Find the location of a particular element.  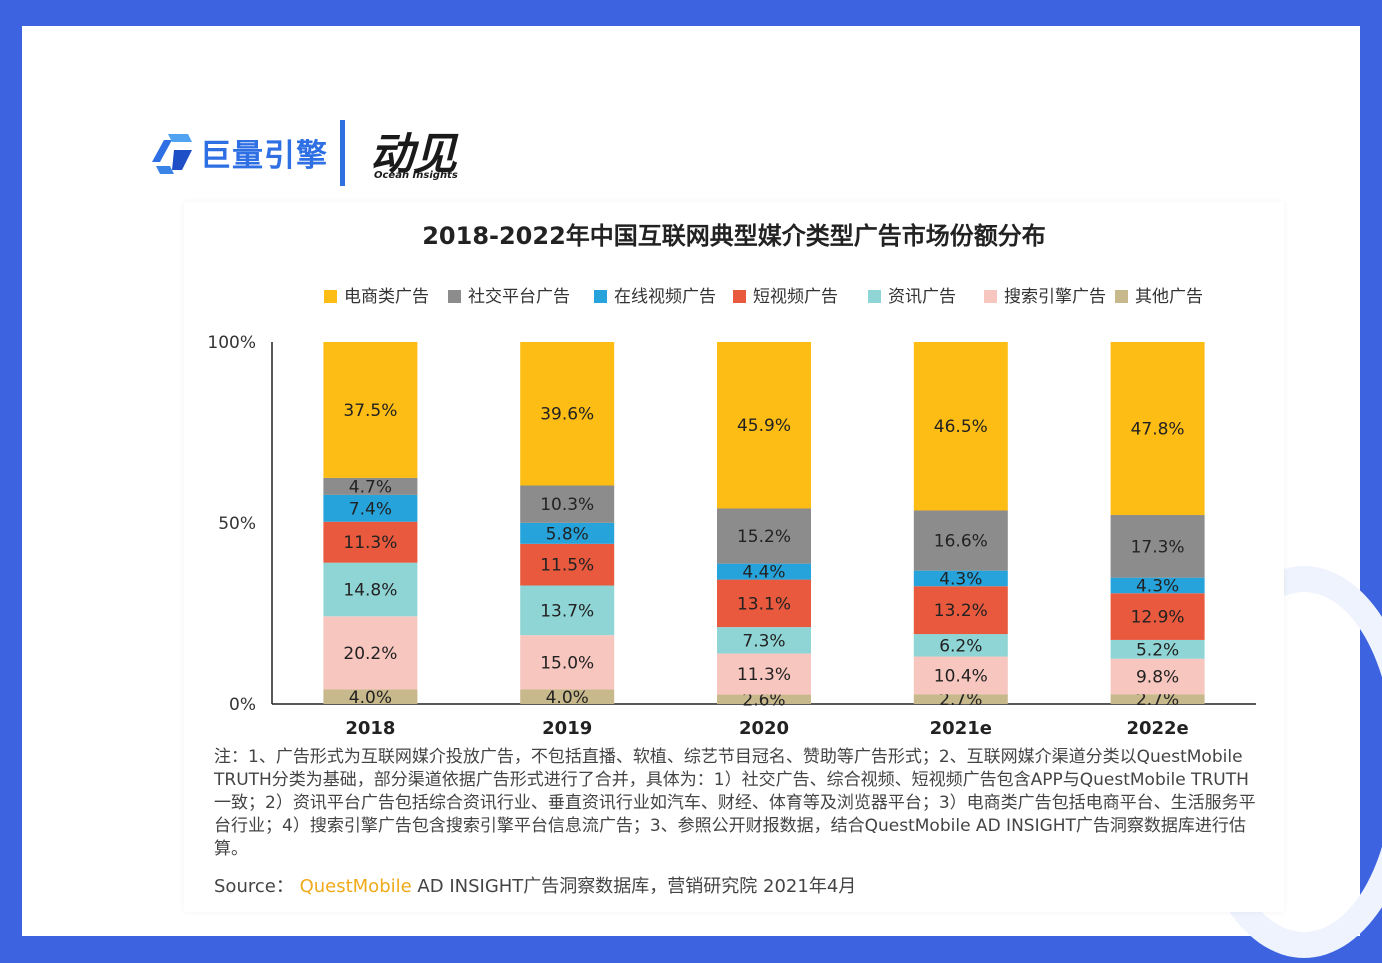

x-tick-label: 2018 is located at coordinates (370, 728).